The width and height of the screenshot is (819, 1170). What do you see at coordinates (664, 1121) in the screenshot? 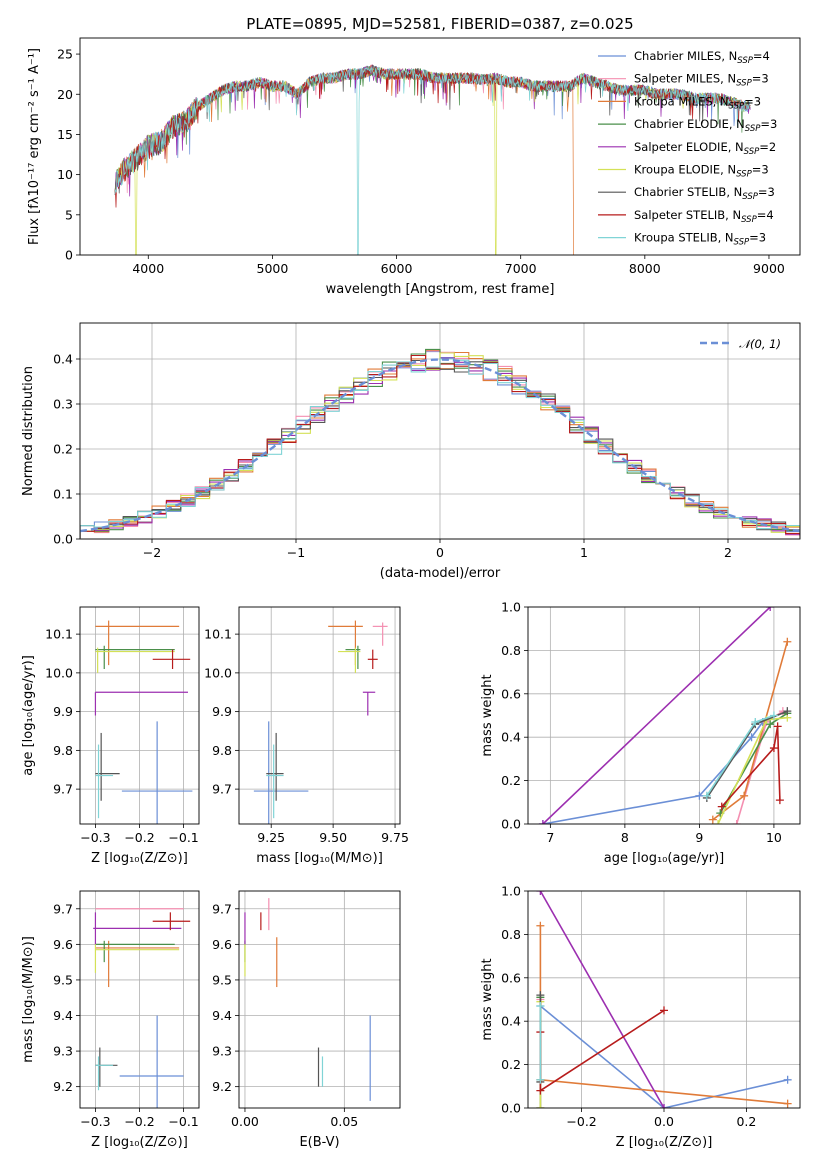
I see `x-tick-label: 0.0` at bounding box center [664, 1121].